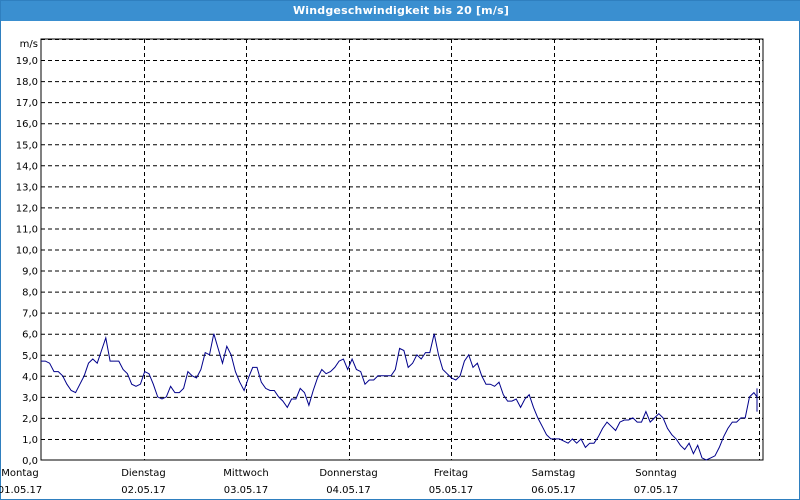 Image resolution: width=800 pixels, height=500 pixels. I want to click on x-day-label: Freitag, so click(451, 473).